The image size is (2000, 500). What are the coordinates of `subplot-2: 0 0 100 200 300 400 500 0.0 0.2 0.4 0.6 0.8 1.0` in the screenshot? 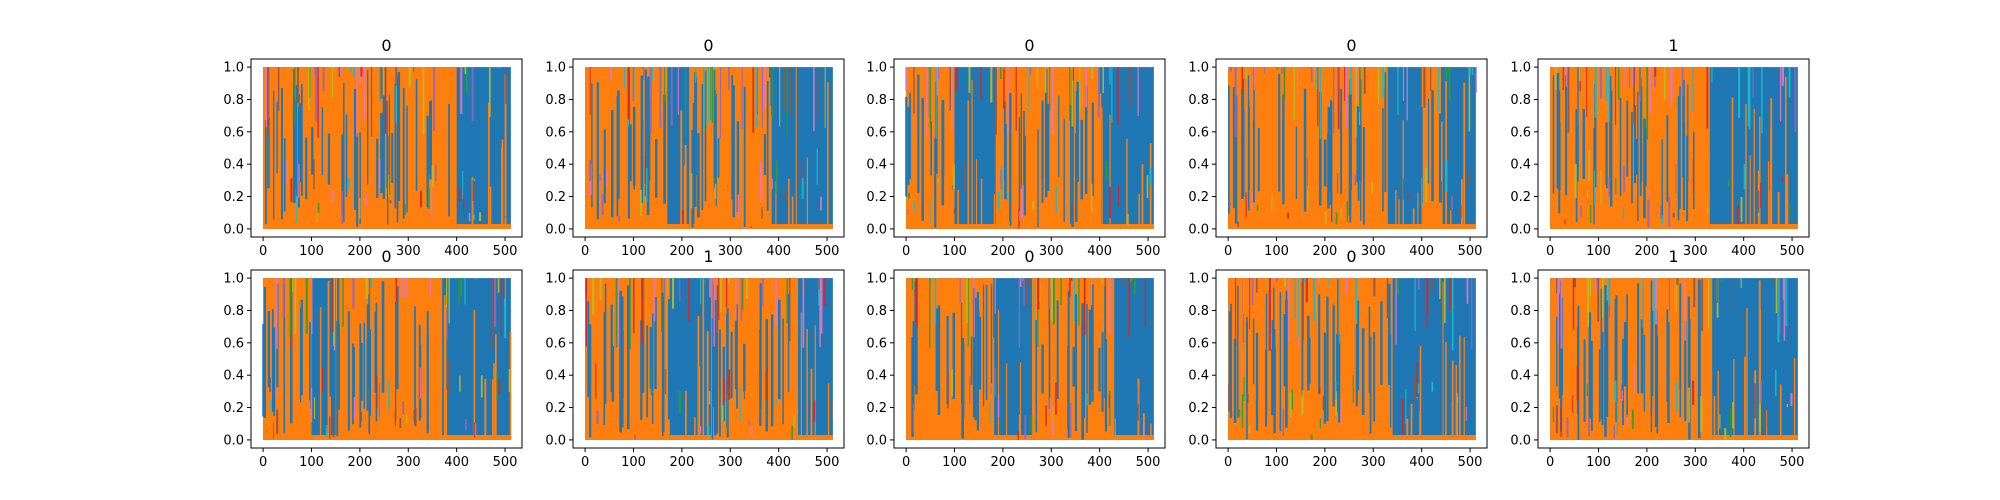 It's located at (695, 147).